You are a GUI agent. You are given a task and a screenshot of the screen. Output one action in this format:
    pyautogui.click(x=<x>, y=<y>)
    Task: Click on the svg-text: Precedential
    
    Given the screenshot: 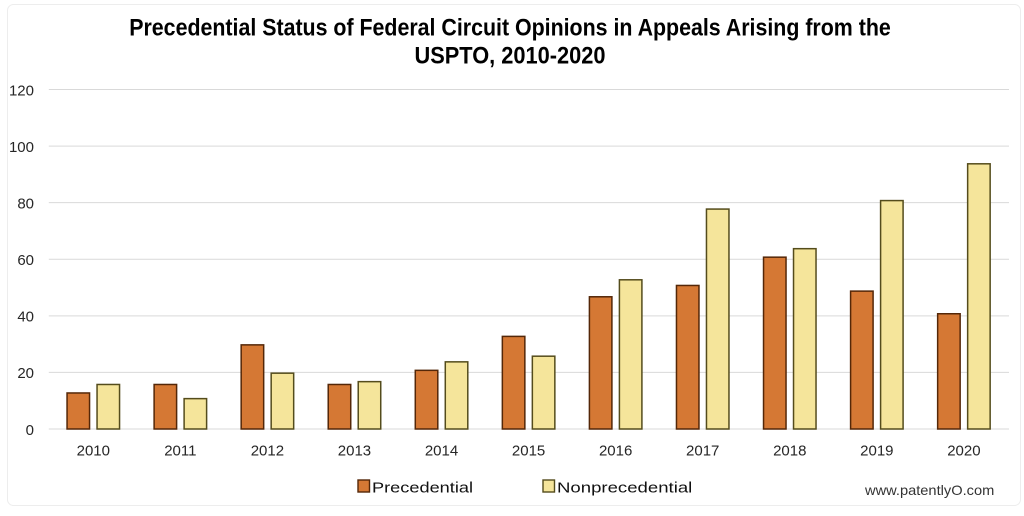 What is the action you would take?
    pyautogui.click(x=422, y=487)
    